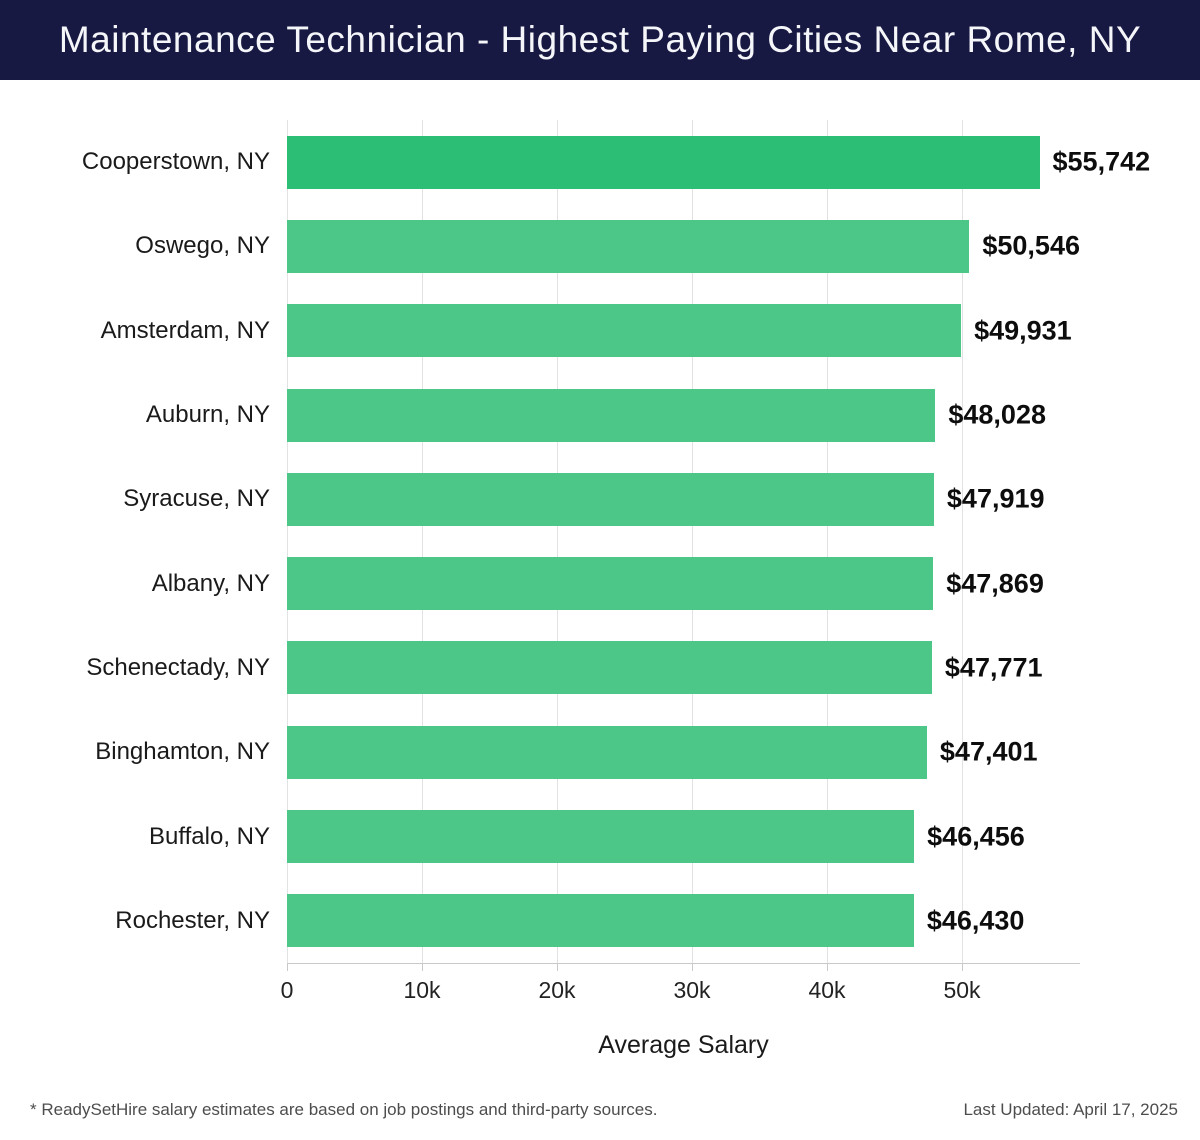  Describe the element at coordinates (196, 499) in the screenshot. I see `category-label: Syracuse, NY` at that location.